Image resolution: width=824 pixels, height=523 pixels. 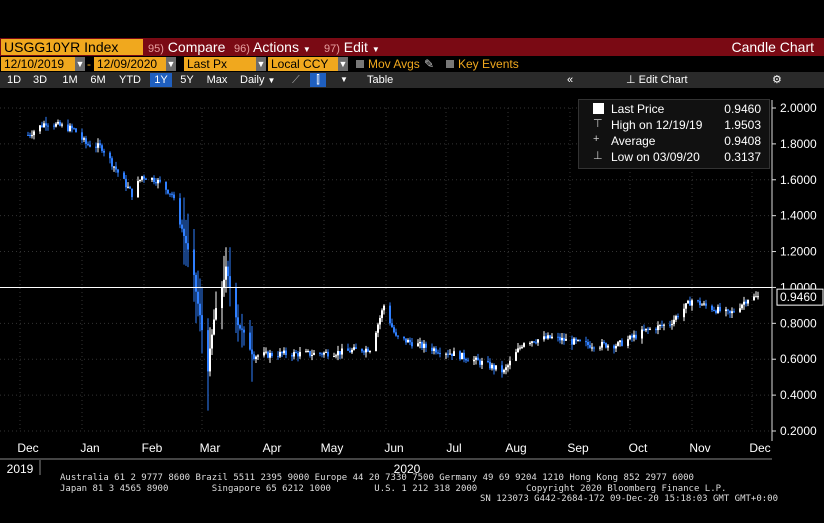 What do you see at coordinates (429, 64) in the screenshot?
I see `pencil-icon: ✎` at bounding box center [429, 64].